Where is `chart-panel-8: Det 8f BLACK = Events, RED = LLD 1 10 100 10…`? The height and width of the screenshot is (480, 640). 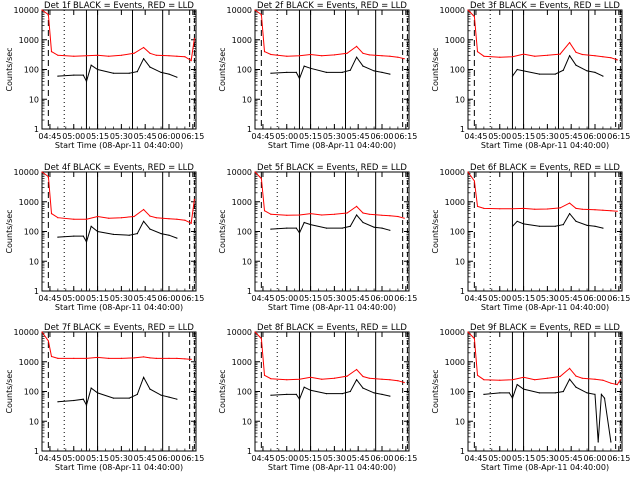
chart-panel-8: Det 8f BLACK = Events, RED = LLD 1 10 100 10… is located at coordinates (317, 397).